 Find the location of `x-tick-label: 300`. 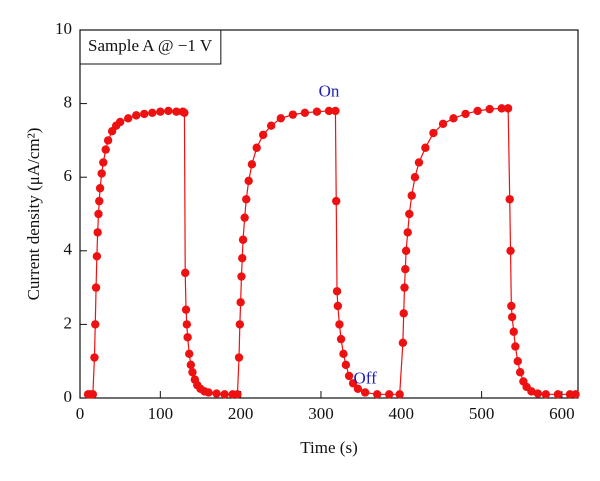

x-tick-label: 300 is located at coordinates (321, 413).